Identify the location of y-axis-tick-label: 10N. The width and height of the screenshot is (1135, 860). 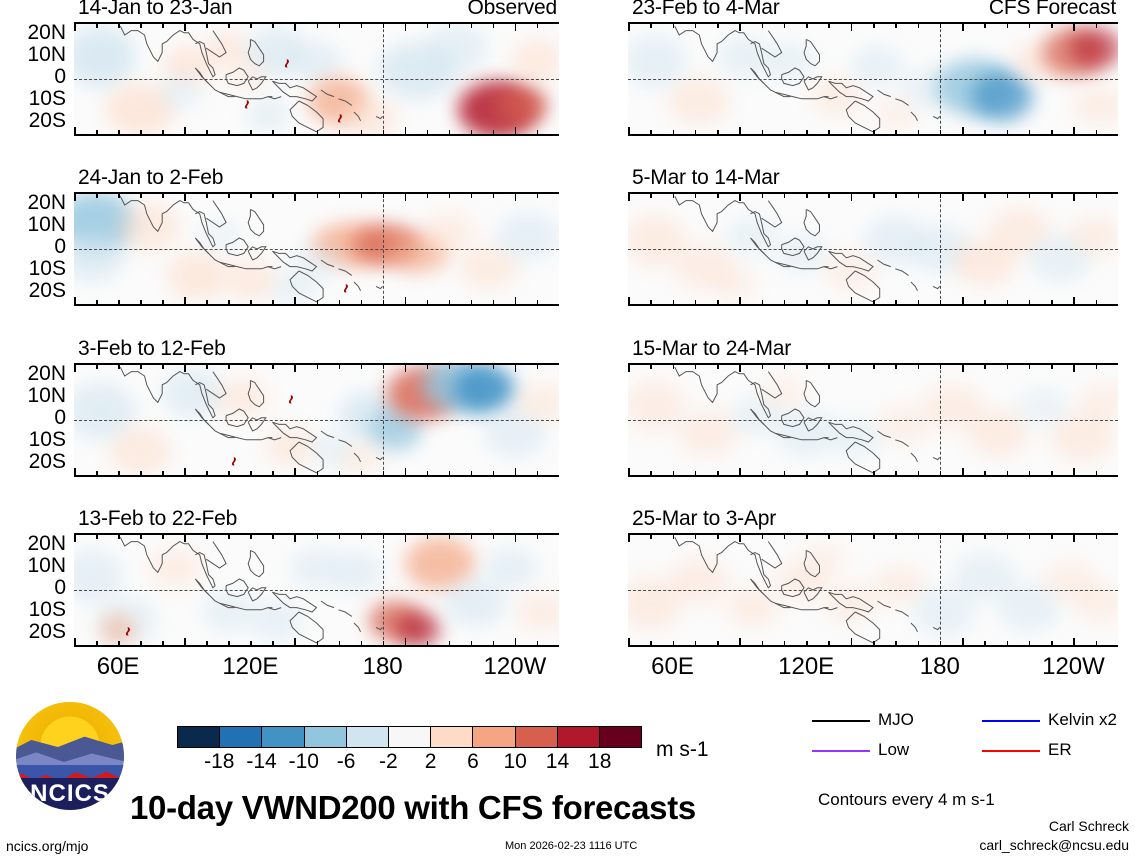
(46, 395).